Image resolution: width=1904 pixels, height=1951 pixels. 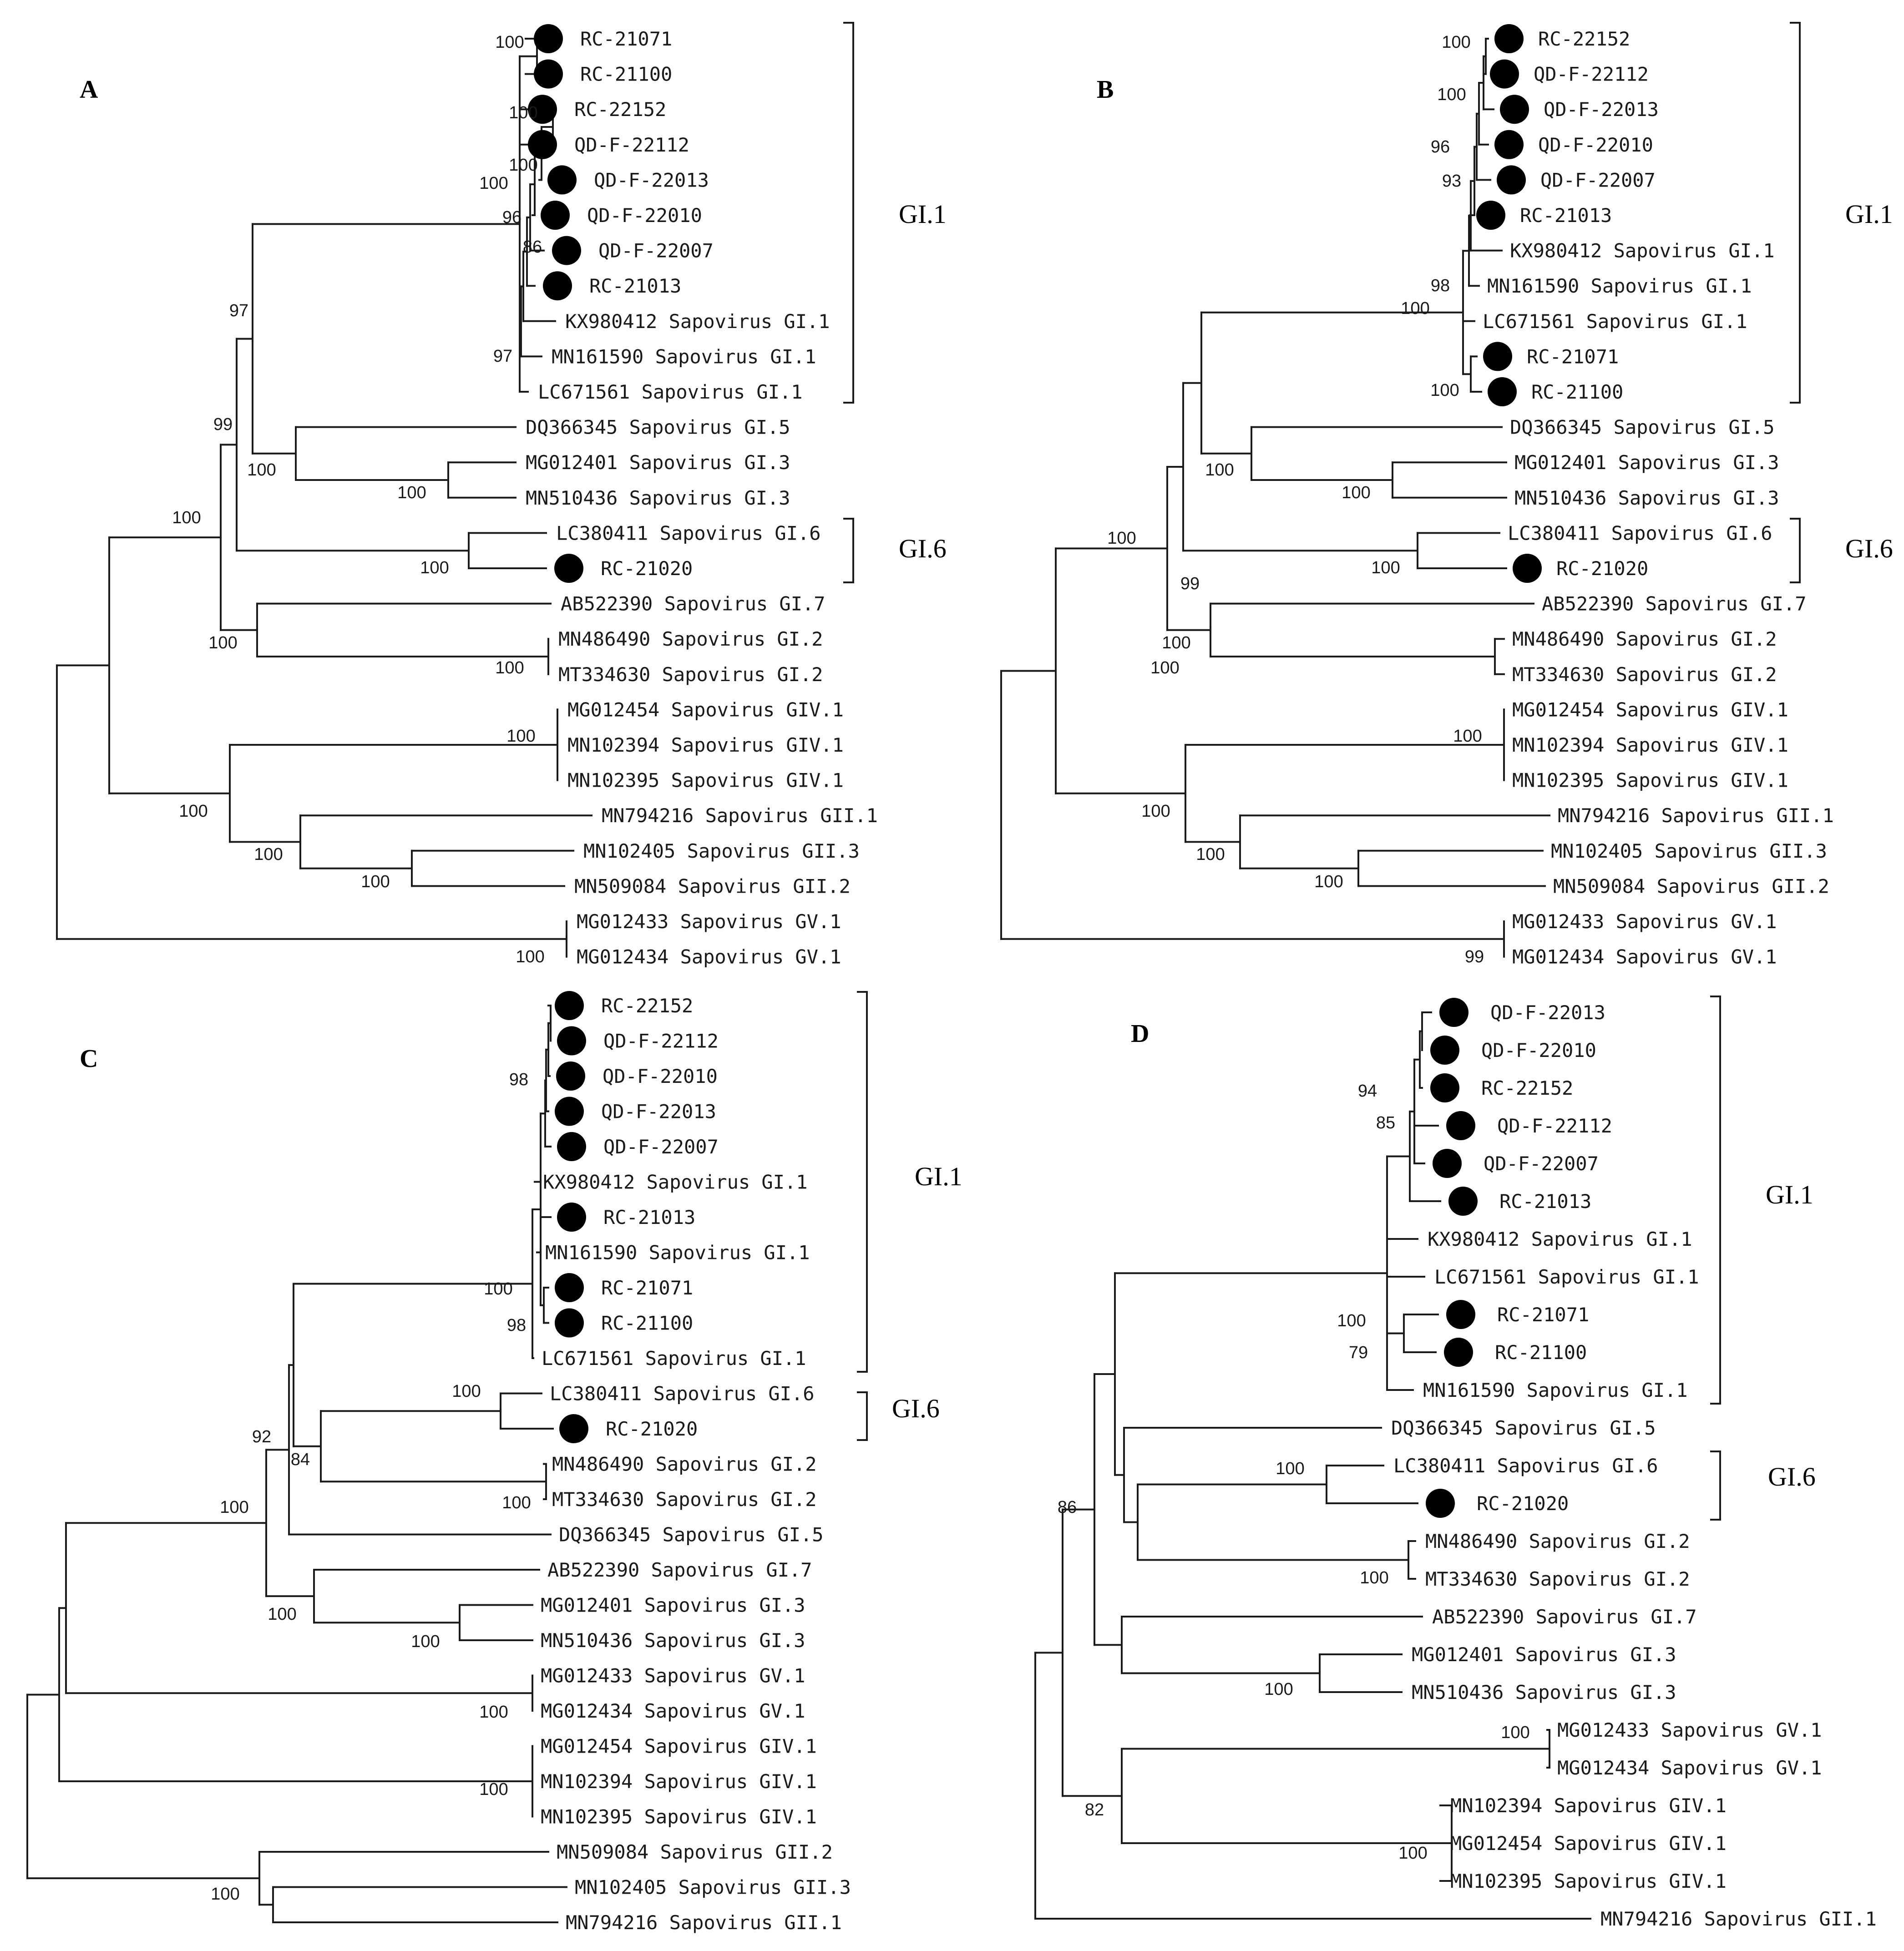 What do you see at coordinates (1690, 1730) in the screenshot?
I see `taxon-label: MG012433 Sapovirus GV.1` at bounding box center [1690, 1730].